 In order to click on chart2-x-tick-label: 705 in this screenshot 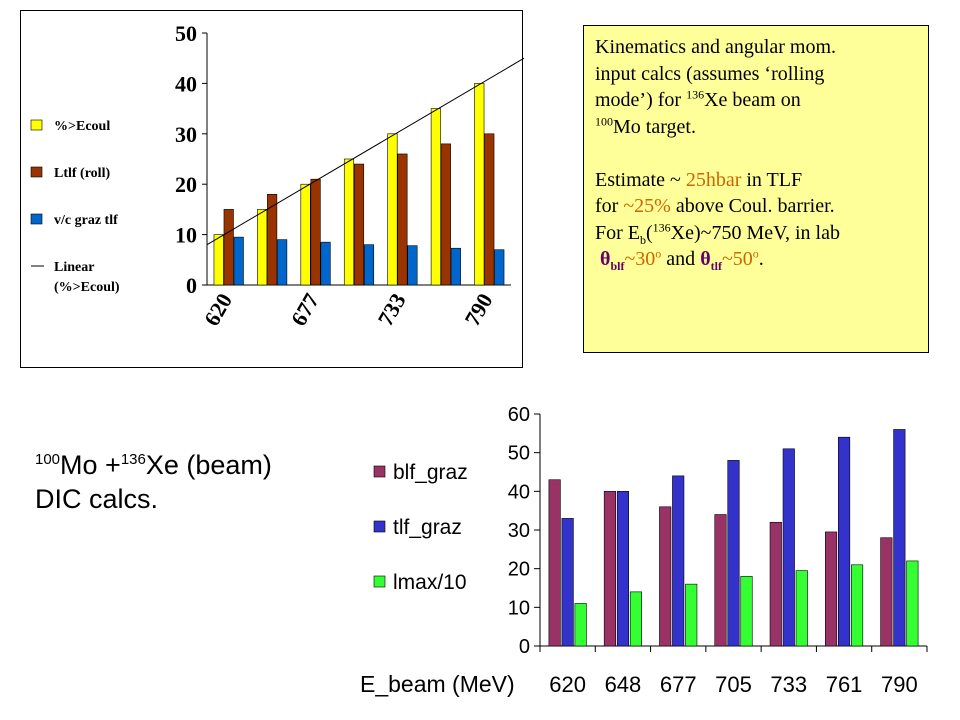, I will do `click(733, 684)`.